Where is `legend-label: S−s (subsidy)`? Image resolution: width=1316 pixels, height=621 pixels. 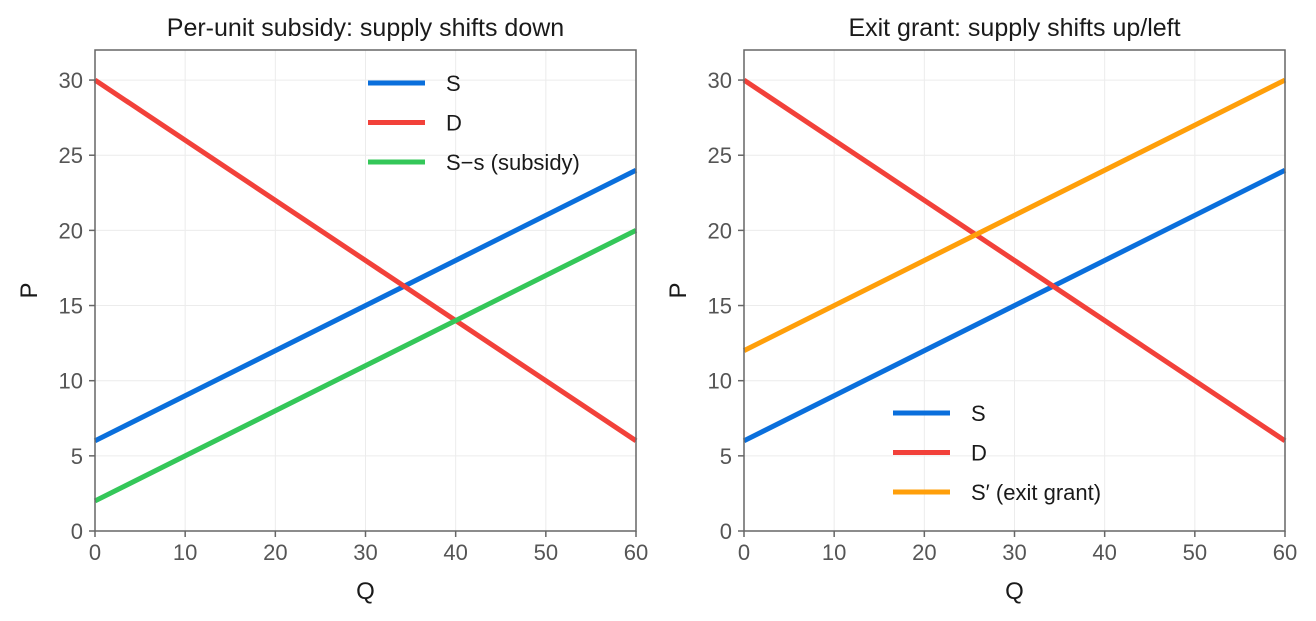 legend-label: S−s (subsidy) is located at coordinates (513, 162).